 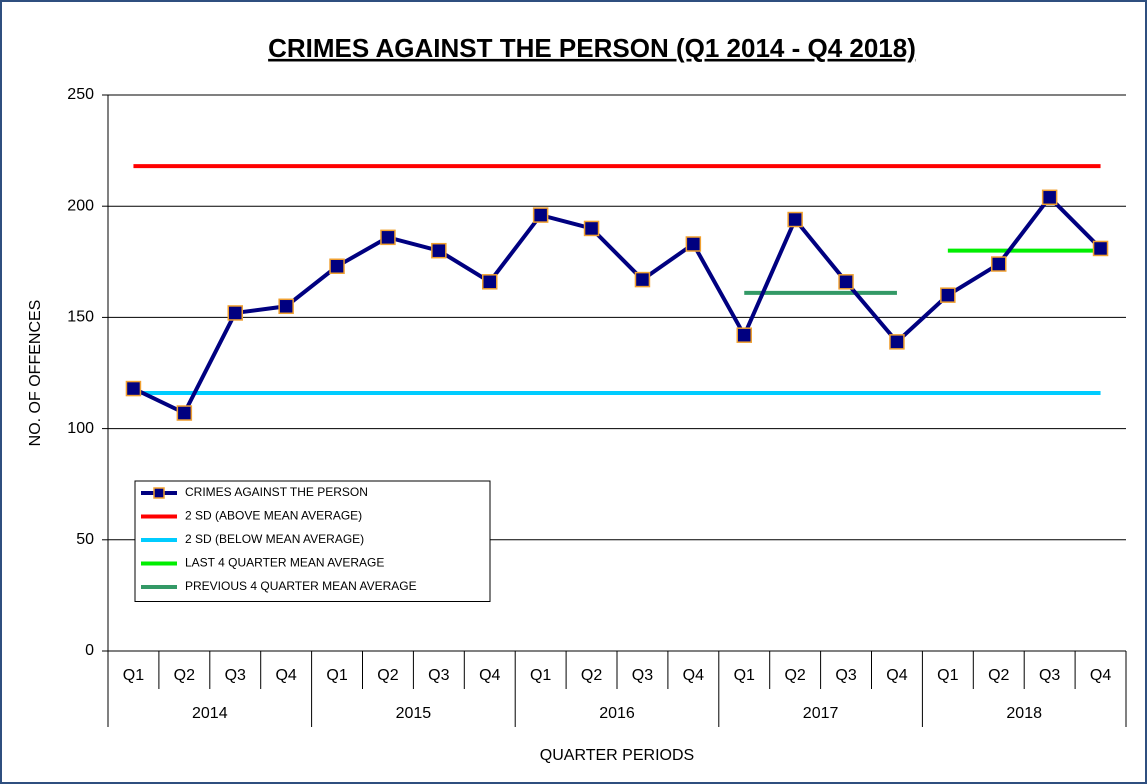 I want to click on y-tick-label: 150, so click(x=80, y=317).